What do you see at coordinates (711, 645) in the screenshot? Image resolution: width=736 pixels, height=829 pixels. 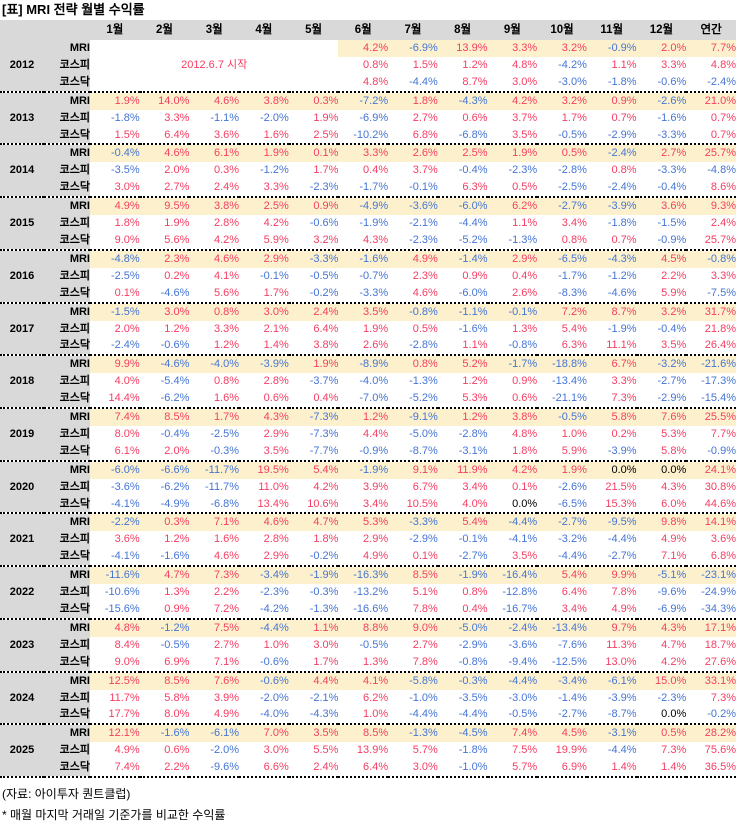 I see `value-cell: 18.7%` at bounding box center [711, 645].